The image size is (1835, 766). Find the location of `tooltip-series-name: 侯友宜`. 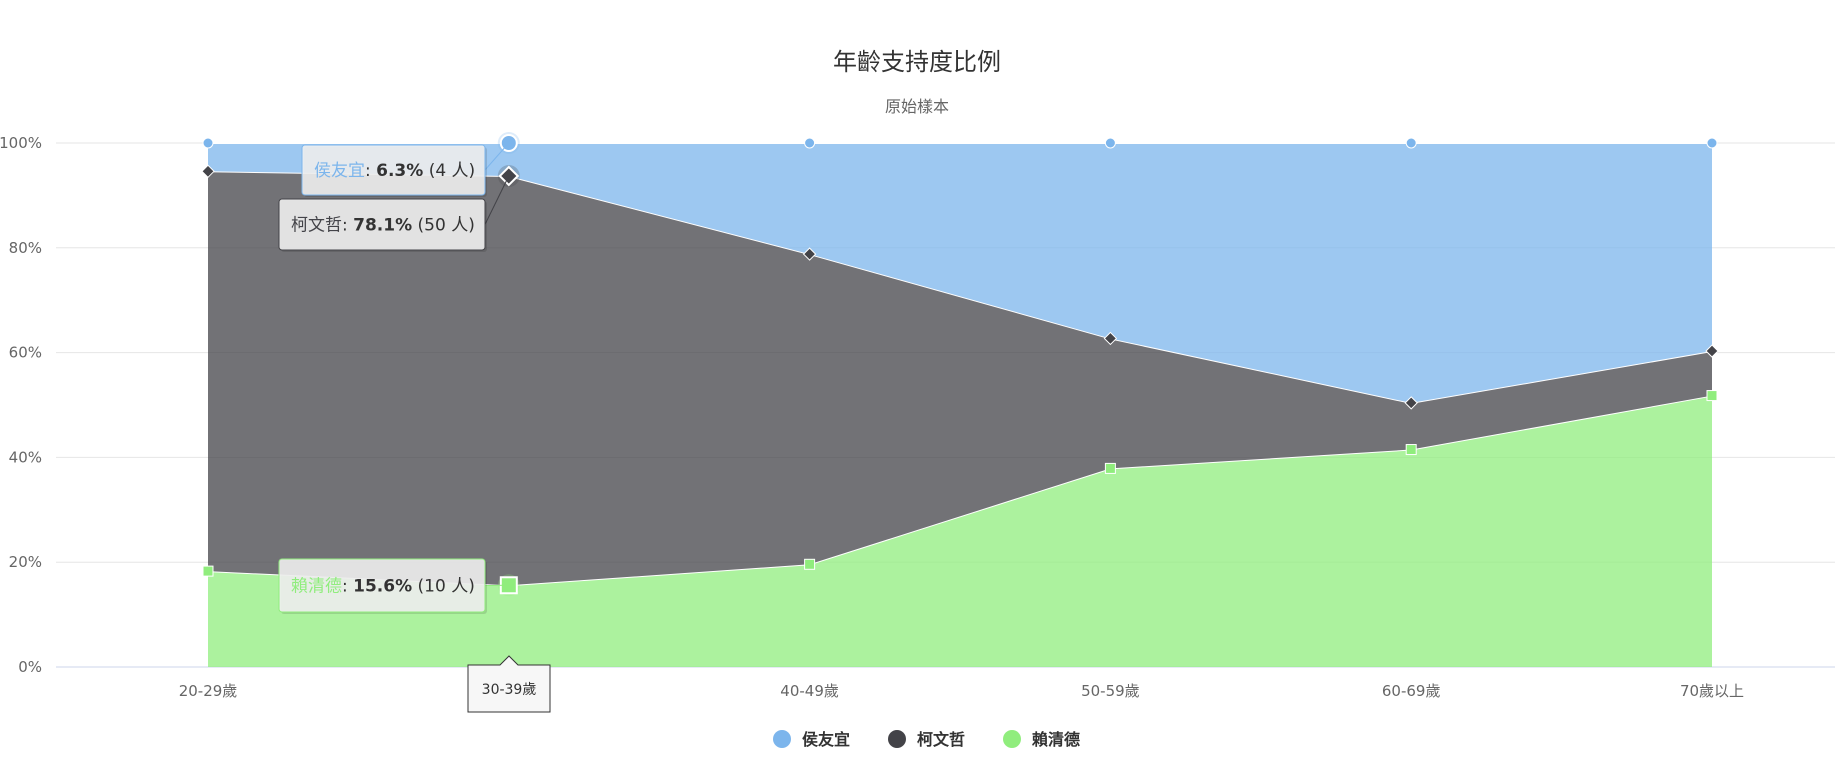

tooltip-series-name: 侯友宜 is located at coordinates (339, 171).